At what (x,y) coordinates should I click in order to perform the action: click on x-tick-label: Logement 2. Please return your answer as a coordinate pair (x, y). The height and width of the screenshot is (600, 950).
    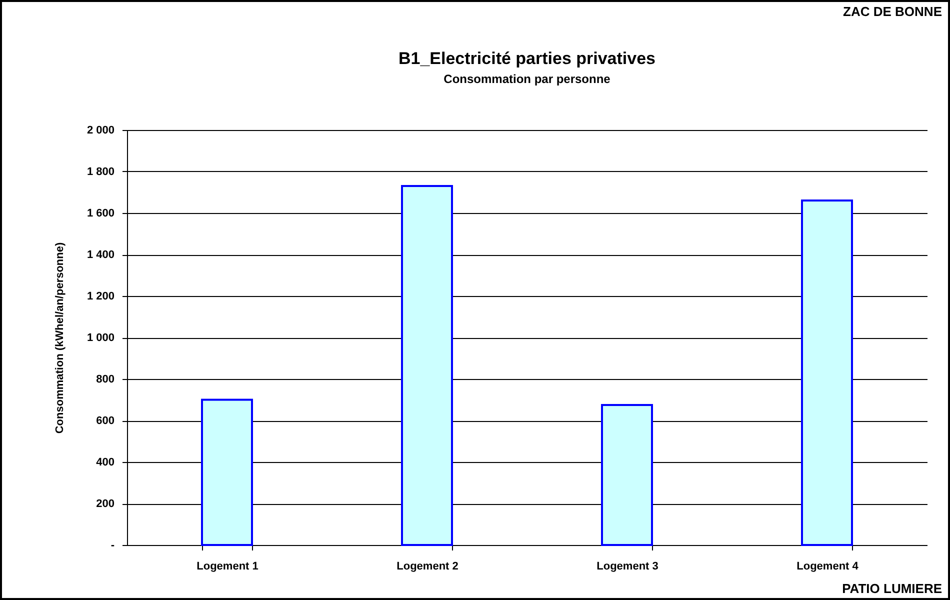
    Looking at the image, I should click on (427, 566).